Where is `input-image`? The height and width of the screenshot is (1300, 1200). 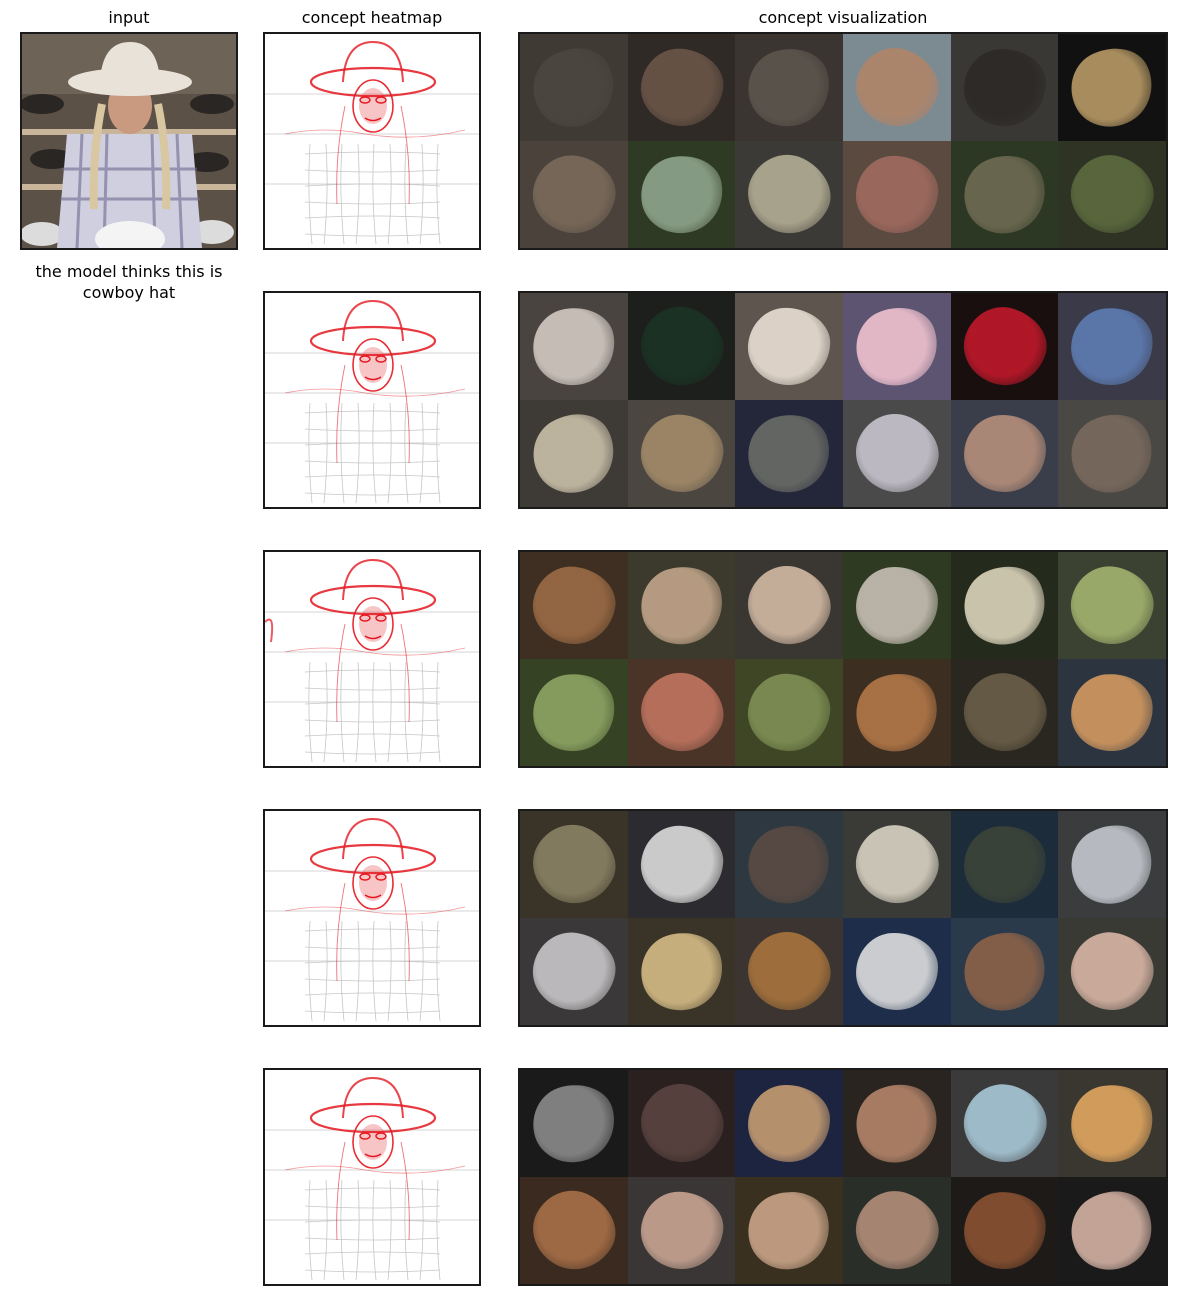 input-image is located at coordinates (129, 141).